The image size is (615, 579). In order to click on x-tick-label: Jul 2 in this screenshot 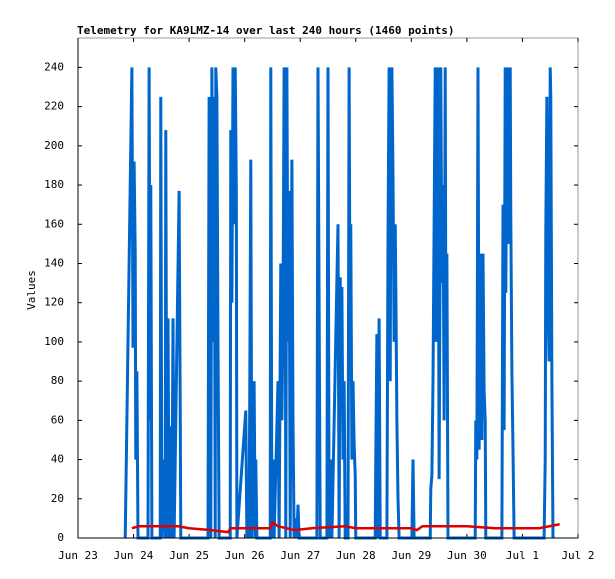, I will do `click(577, 555)`.